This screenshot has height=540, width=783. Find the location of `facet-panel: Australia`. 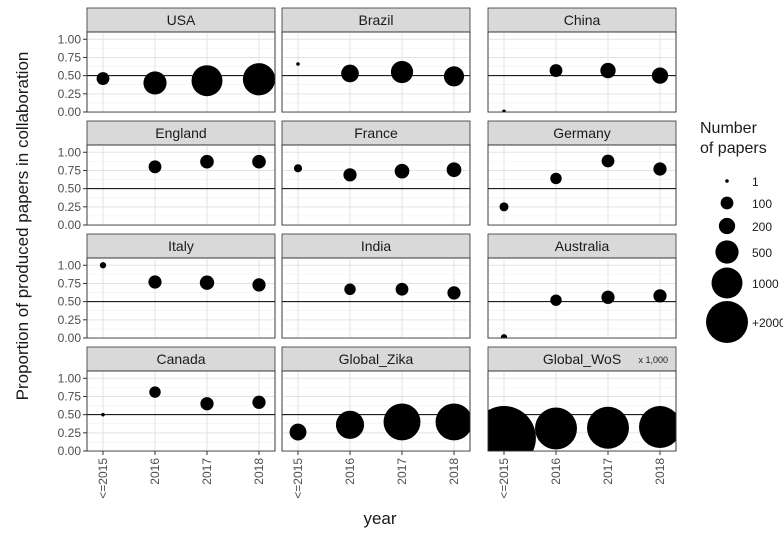

facet-panel: Australia is located at coordinates (582, 286).